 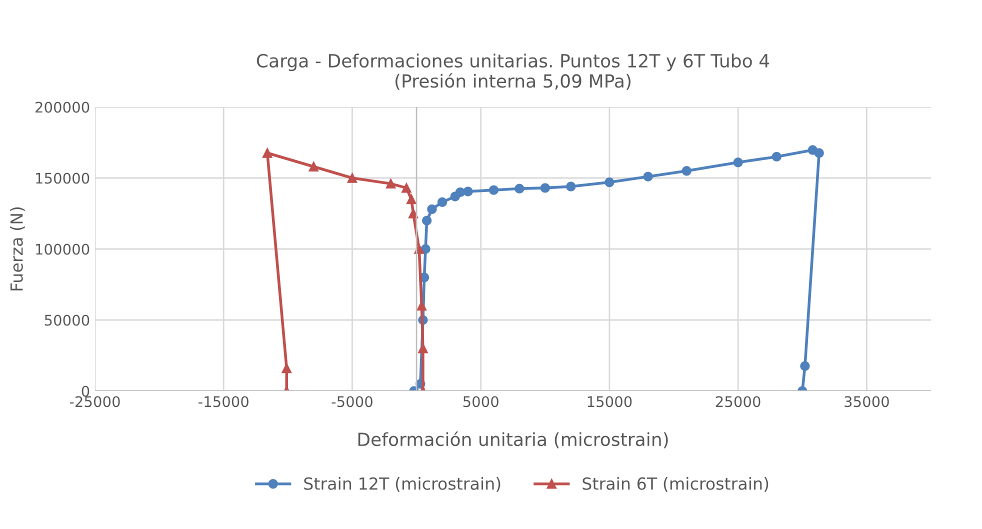 What do you see at coordinates (17, 248) in the screenshot?
I see `y-axis-title: Fuerza (N)` at bounding box center [17, 248].